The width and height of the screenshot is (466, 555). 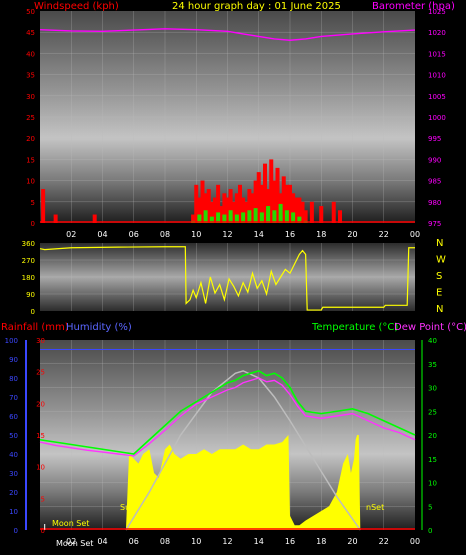 What do you see at coordinates (74, 543) in the screenshot?
I see `moon-set-axis-label: Moon Set` at bounding box center [74, 543].